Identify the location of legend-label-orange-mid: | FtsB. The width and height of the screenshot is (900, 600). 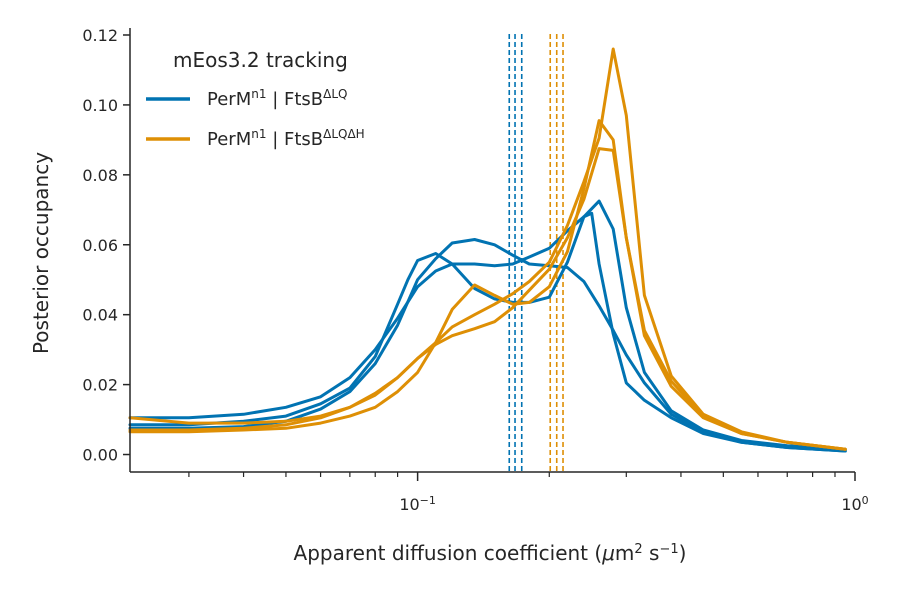
(294, 139).